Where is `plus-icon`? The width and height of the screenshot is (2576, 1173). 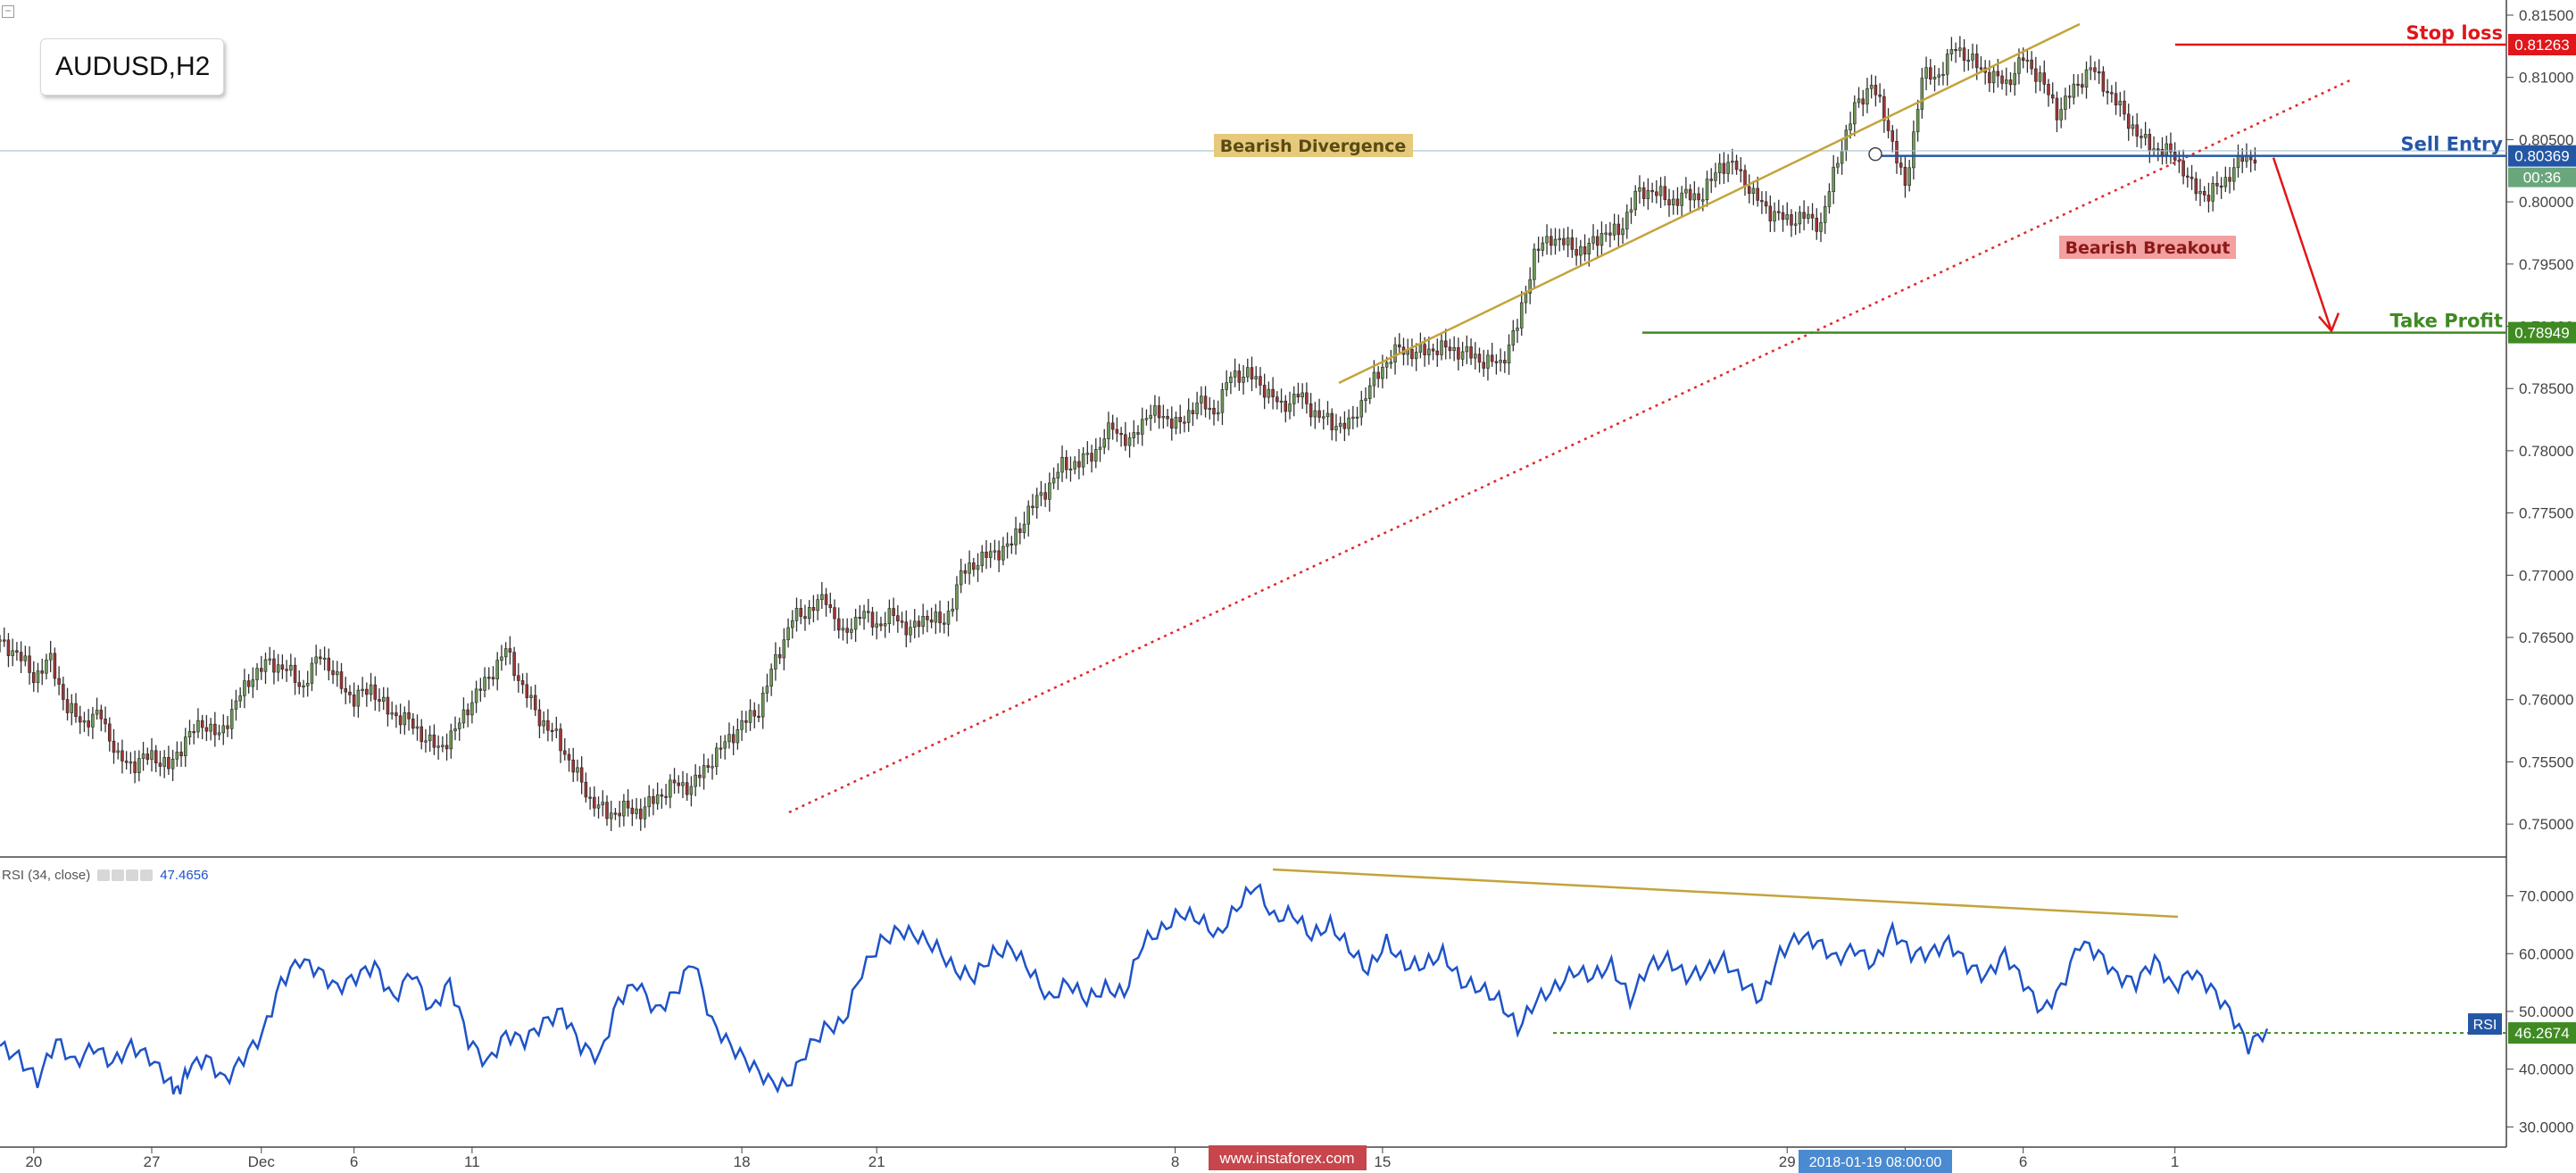 plus-icon is located at coordinates (132, 875).